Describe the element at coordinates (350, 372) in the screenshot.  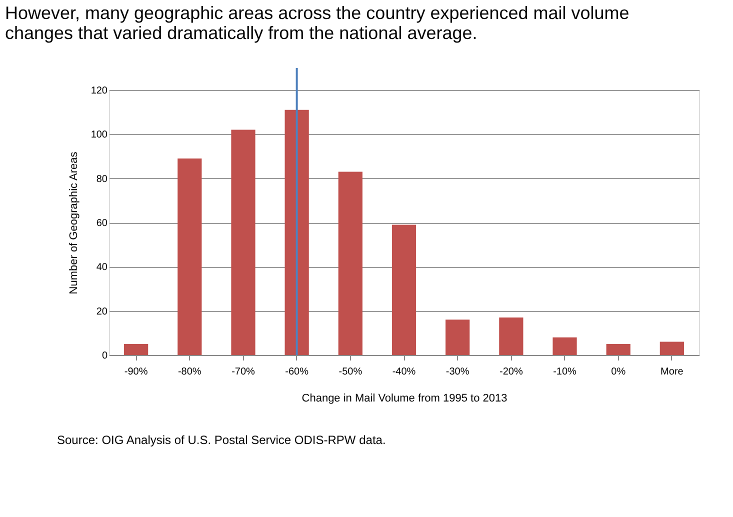
I see `x-tick-label: -50%` at that location.